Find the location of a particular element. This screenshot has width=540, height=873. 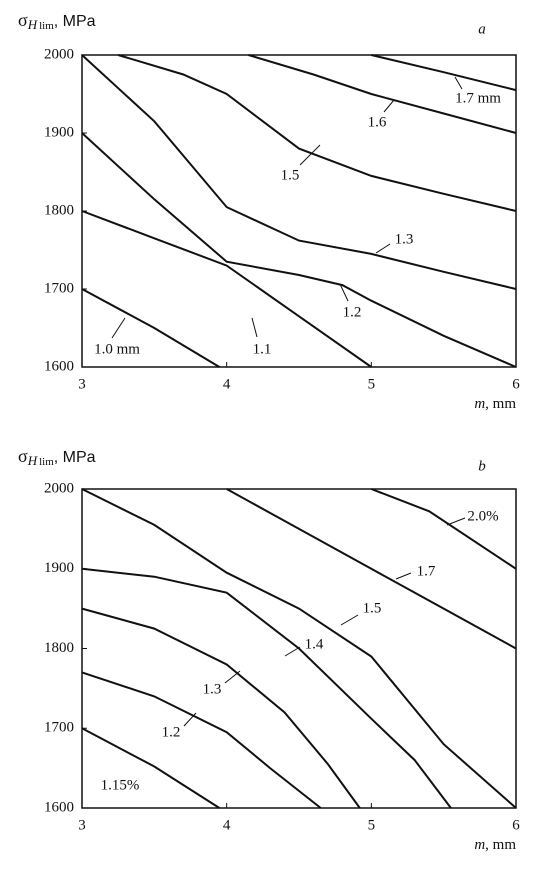

contour-label: 1.15% is located at coordinates (120, 785).